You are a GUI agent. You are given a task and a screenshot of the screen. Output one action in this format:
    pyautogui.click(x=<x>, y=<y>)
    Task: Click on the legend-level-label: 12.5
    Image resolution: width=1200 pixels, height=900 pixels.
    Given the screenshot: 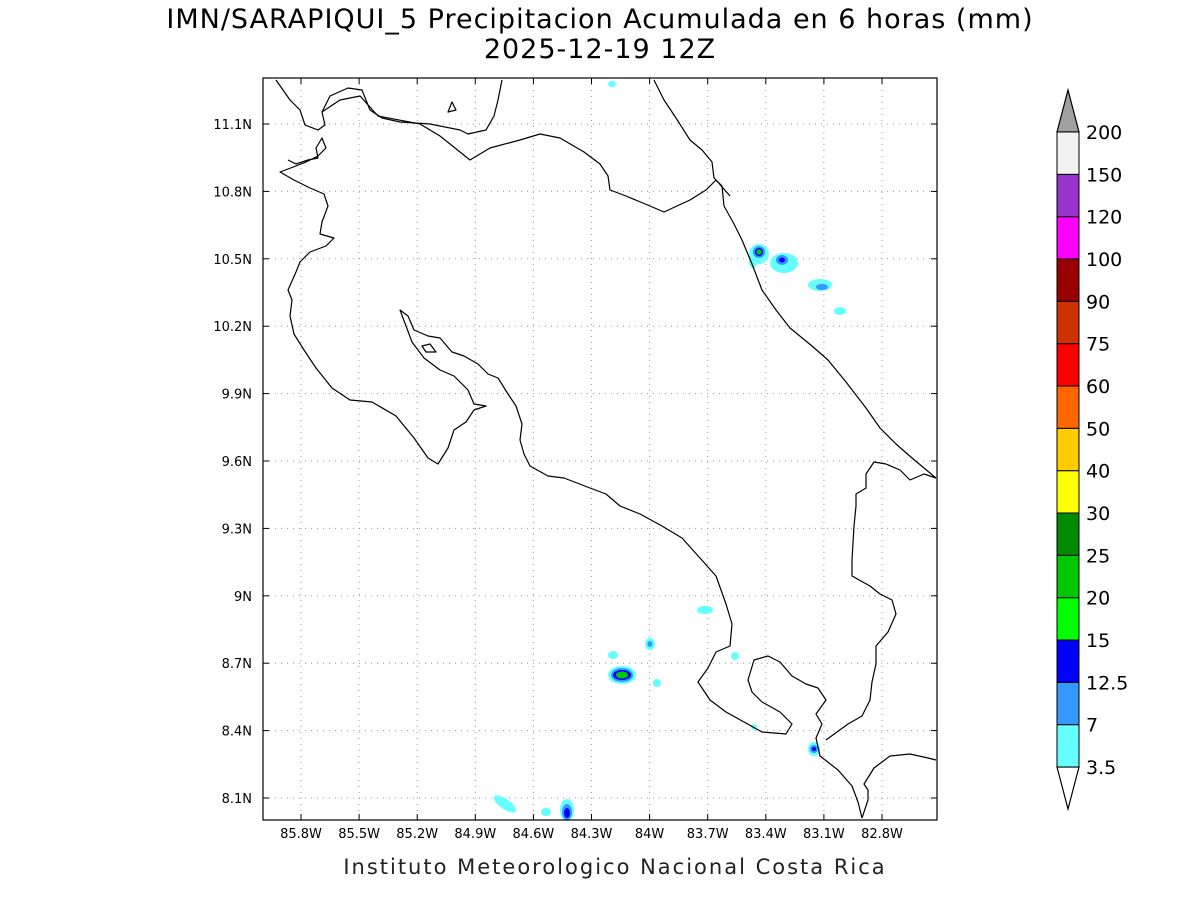 What is the action you would take?
    pyautogui.click(x=1107, y=683)
    